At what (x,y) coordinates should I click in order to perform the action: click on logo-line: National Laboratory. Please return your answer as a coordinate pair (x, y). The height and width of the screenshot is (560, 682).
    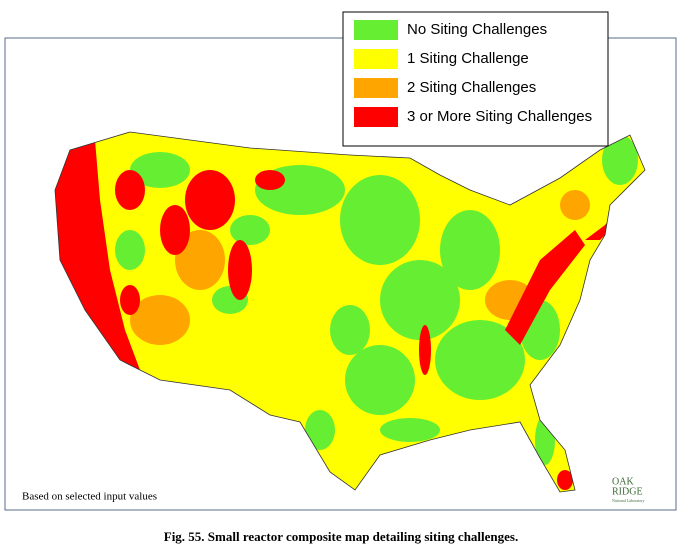
    Looking at the image, I should click on (628, 500).